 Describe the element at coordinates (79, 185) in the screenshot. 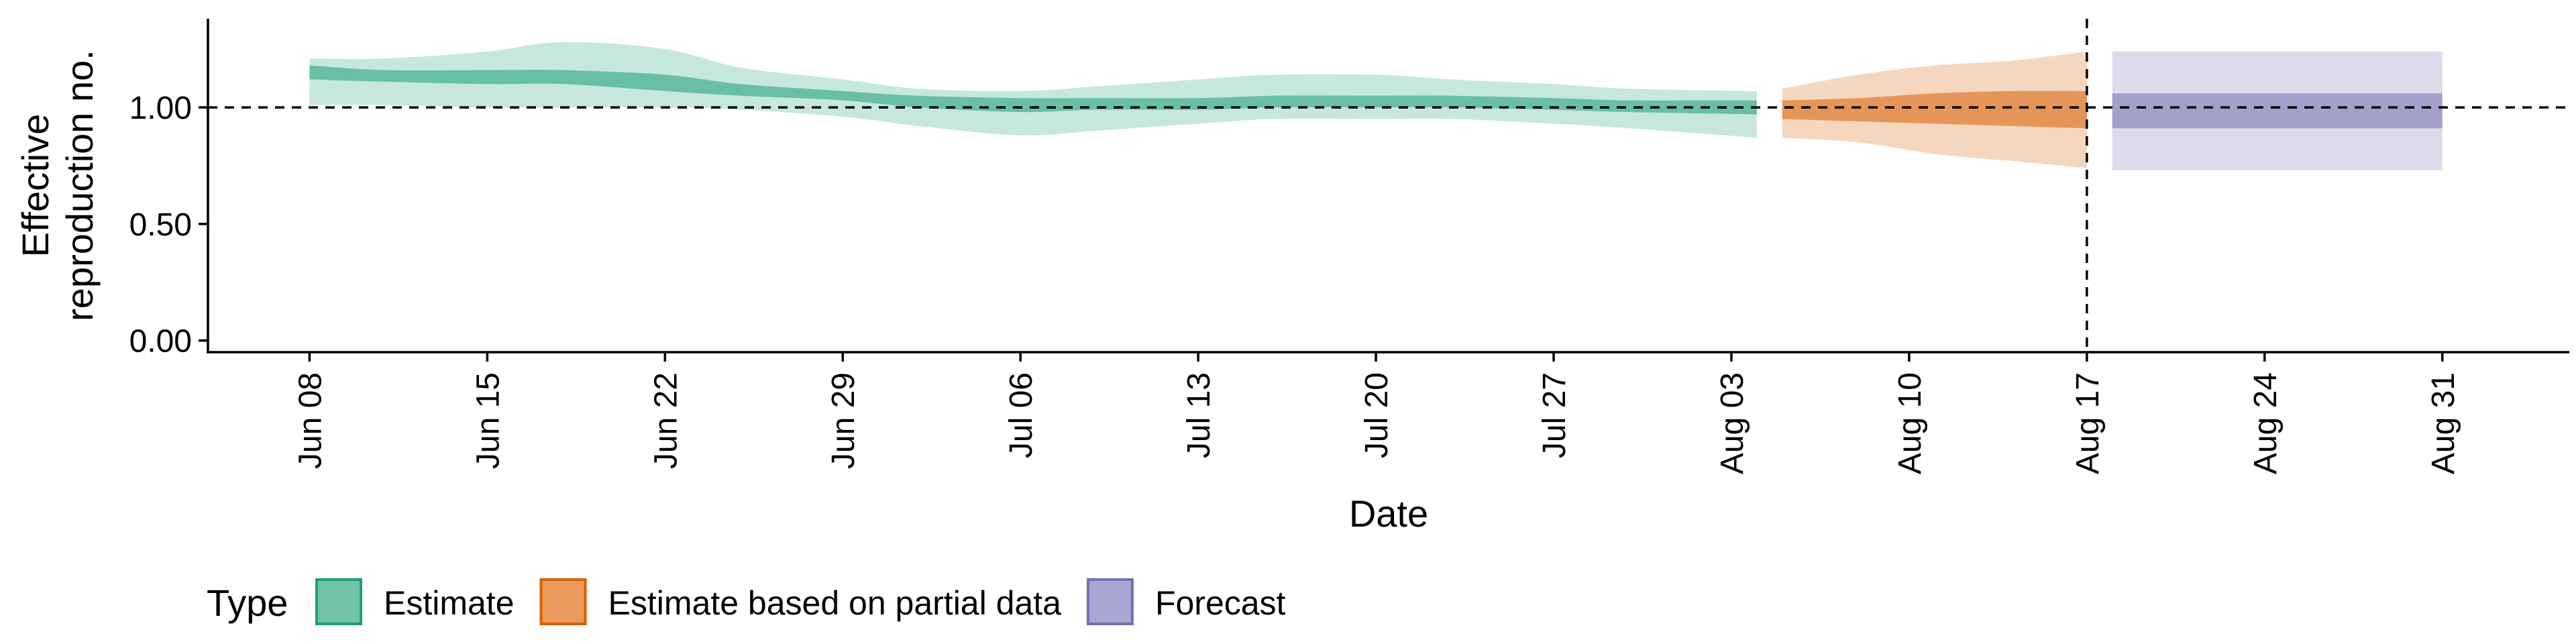

I see `y-axis-title-line: reproduction no.` at that location.